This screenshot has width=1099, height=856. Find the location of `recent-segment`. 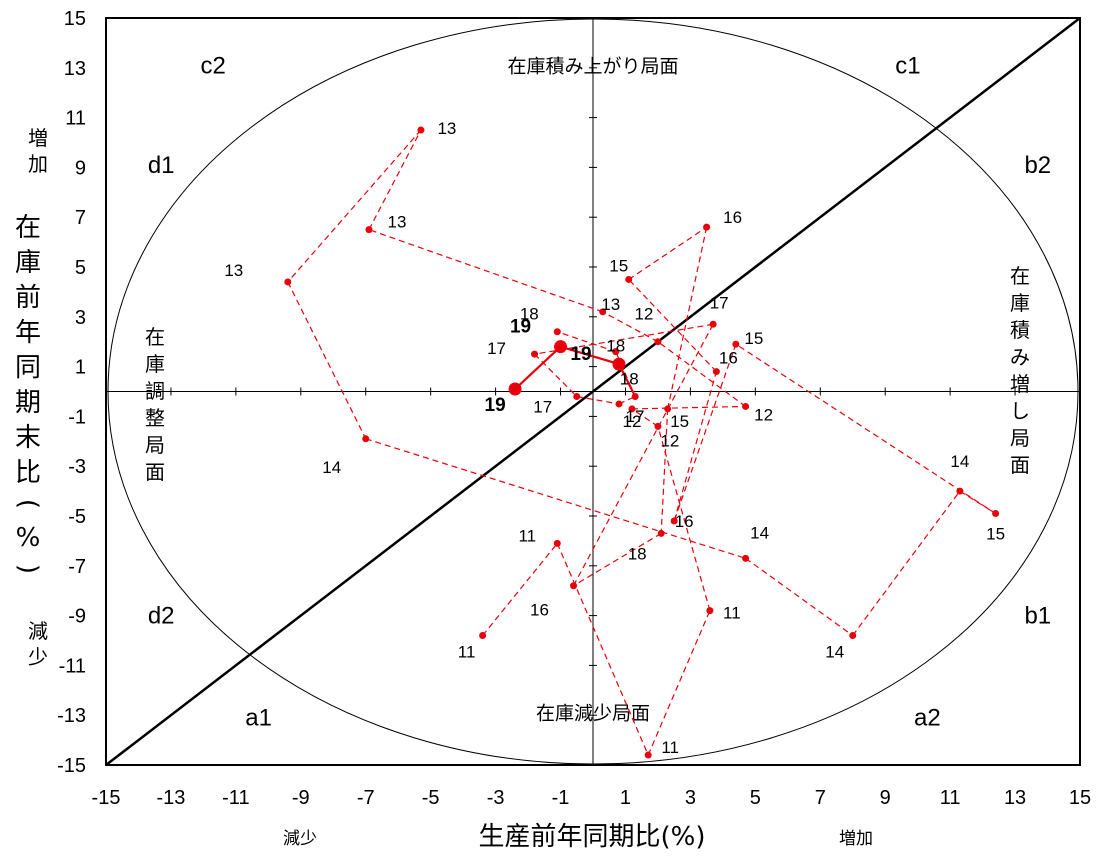

recent-segment is located at coordinates (538, 367).